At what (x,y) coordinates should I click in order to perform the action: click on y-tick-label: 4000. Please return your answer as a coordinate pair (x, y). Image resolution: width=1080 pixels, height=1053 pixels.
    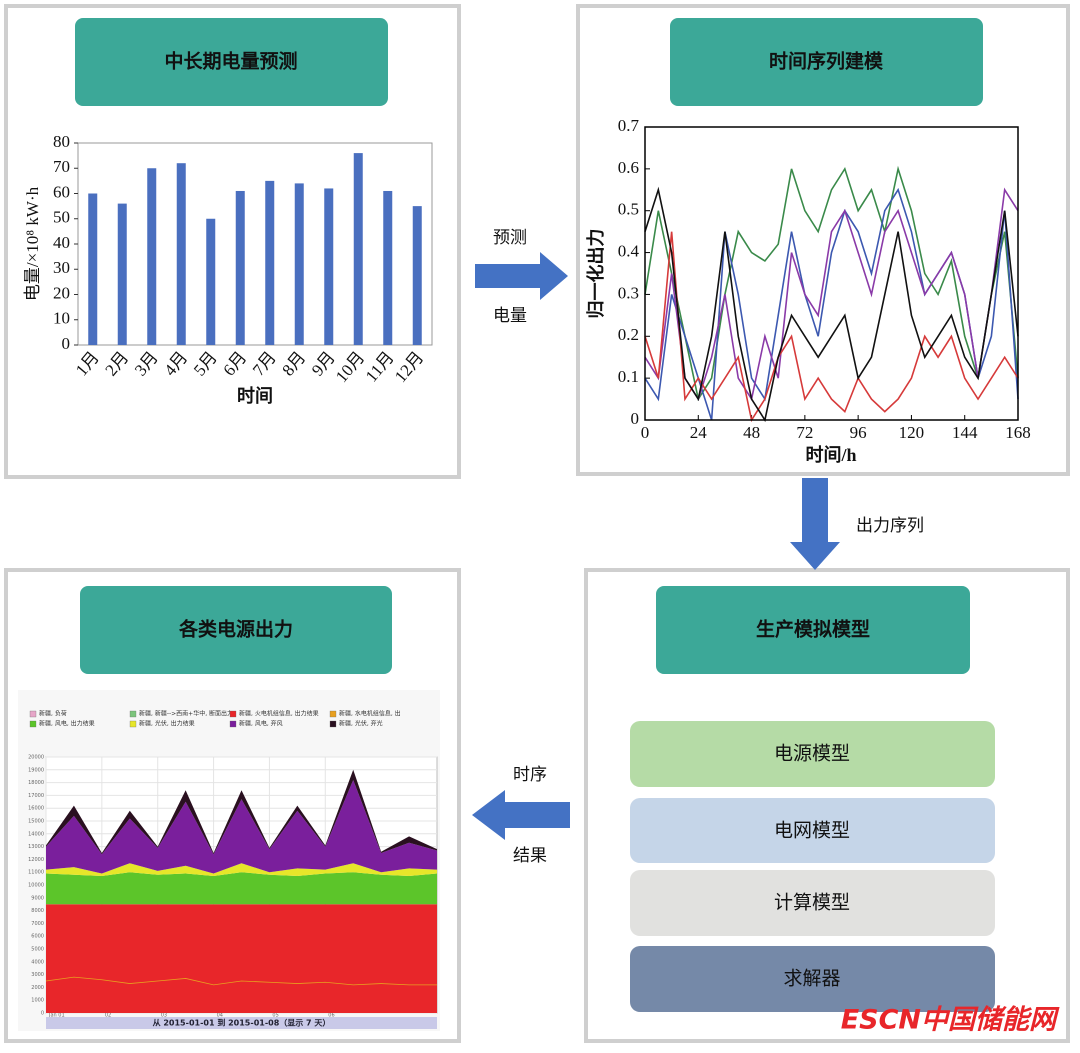
    Looking at the image, I should click on (37, 962).